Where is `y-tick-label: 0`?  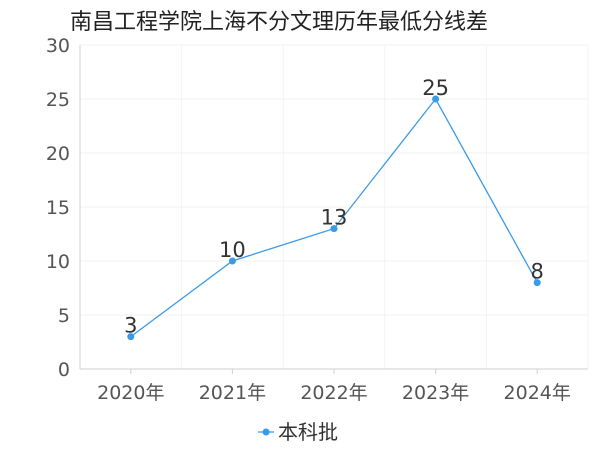 y-tick-label: 0 is located at coordinates (64, 370).